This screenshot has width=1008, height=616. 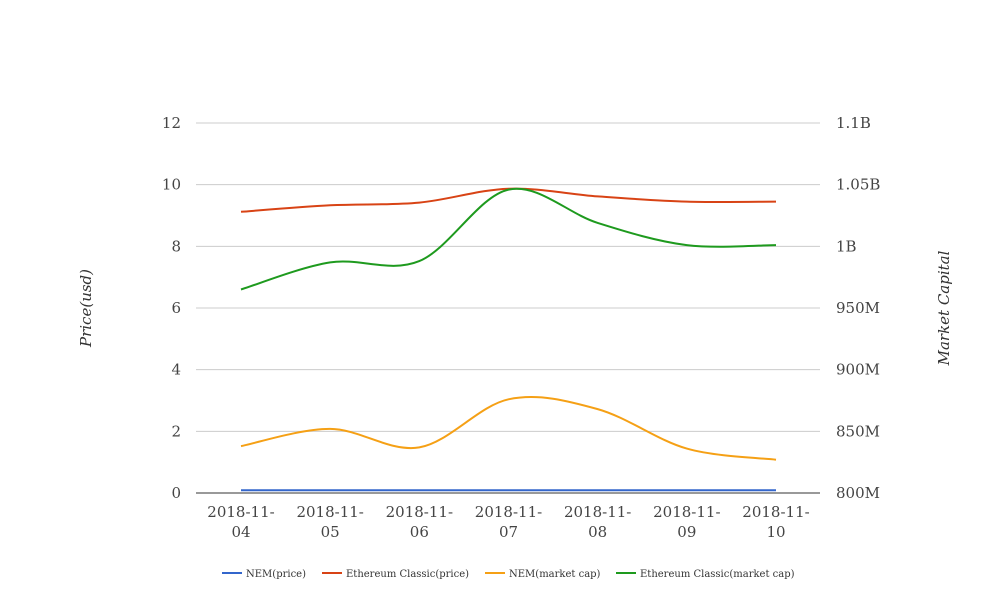 What do you see at coordinates (853, 123) in the screenshot?
I see `y2-tick-label: 1.1B` at bounding box center [853, 123].